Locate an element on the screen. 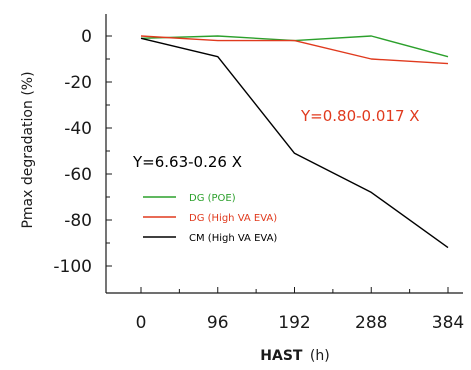 This screenshot has width=471, height=370. x-axis-label-bold: HAST is located at coordinates (281, 356).